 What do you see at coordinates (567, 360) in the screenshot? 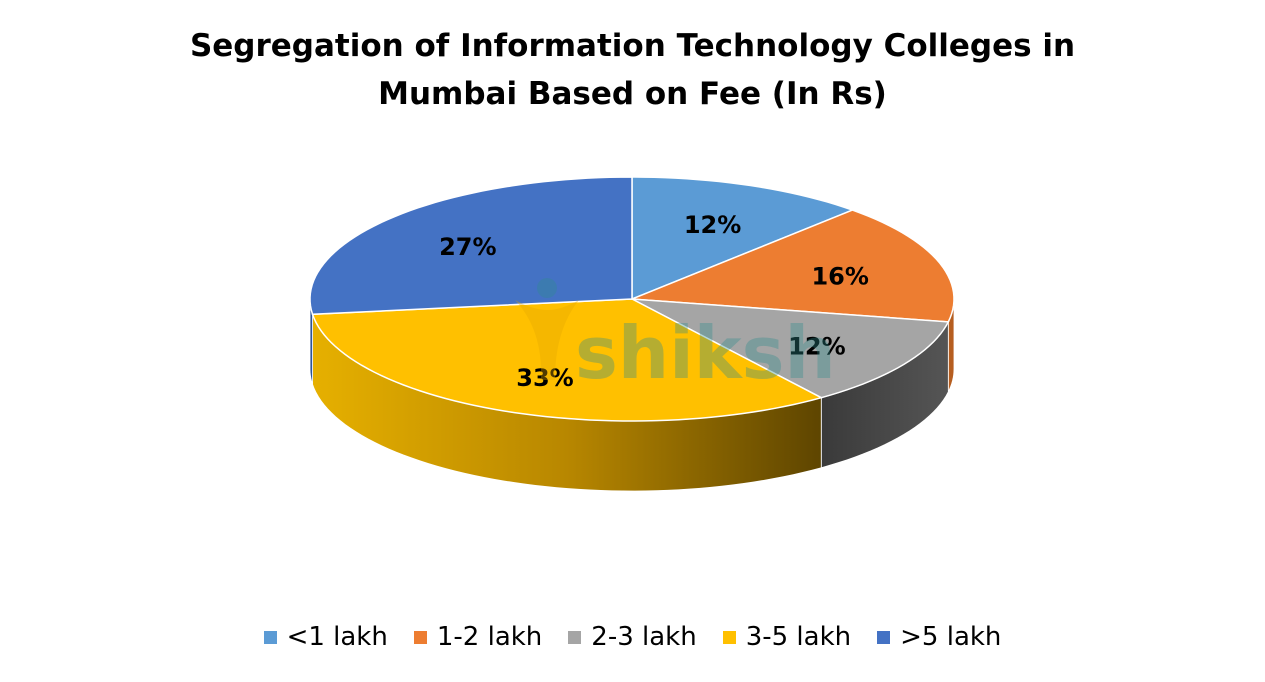
I see `pie-slice-3-5 lakh` at bounding box center [567, 360].